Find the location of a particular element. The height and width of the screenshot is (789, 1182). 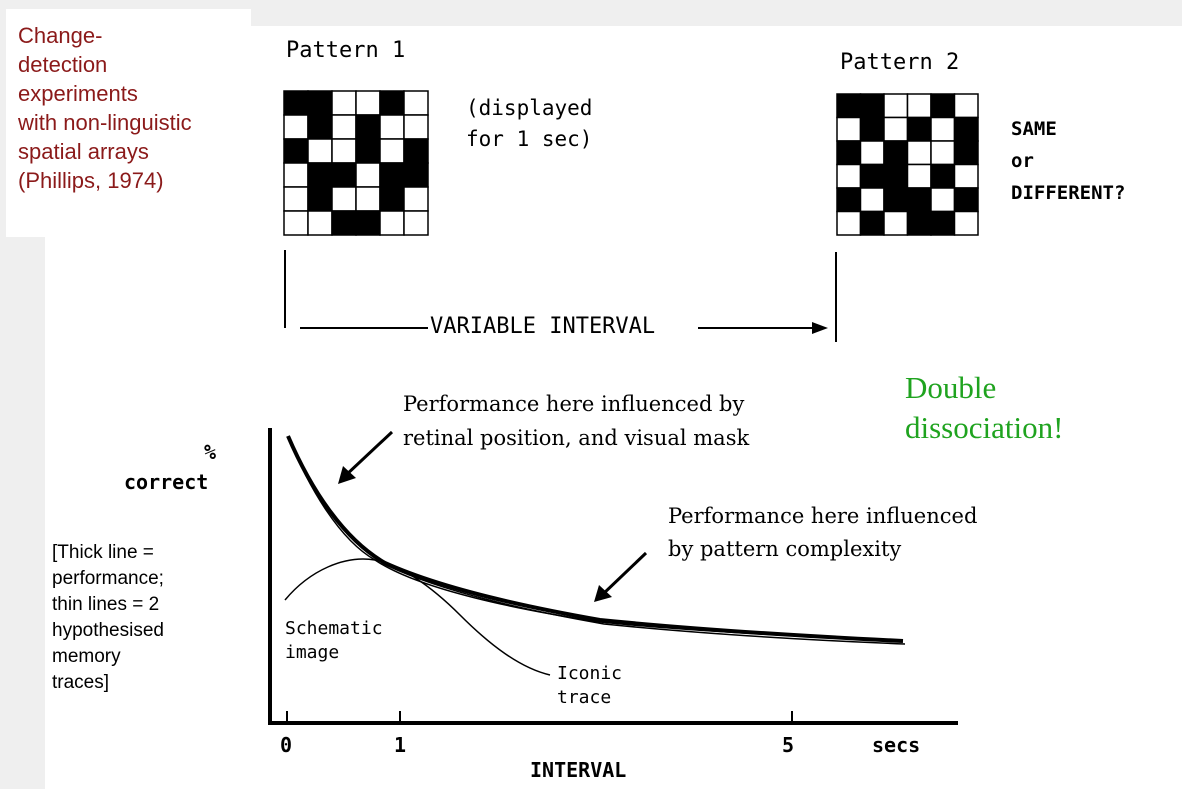

annotation1-line1: Performance here influenced by is located at coordinates (574, 404).